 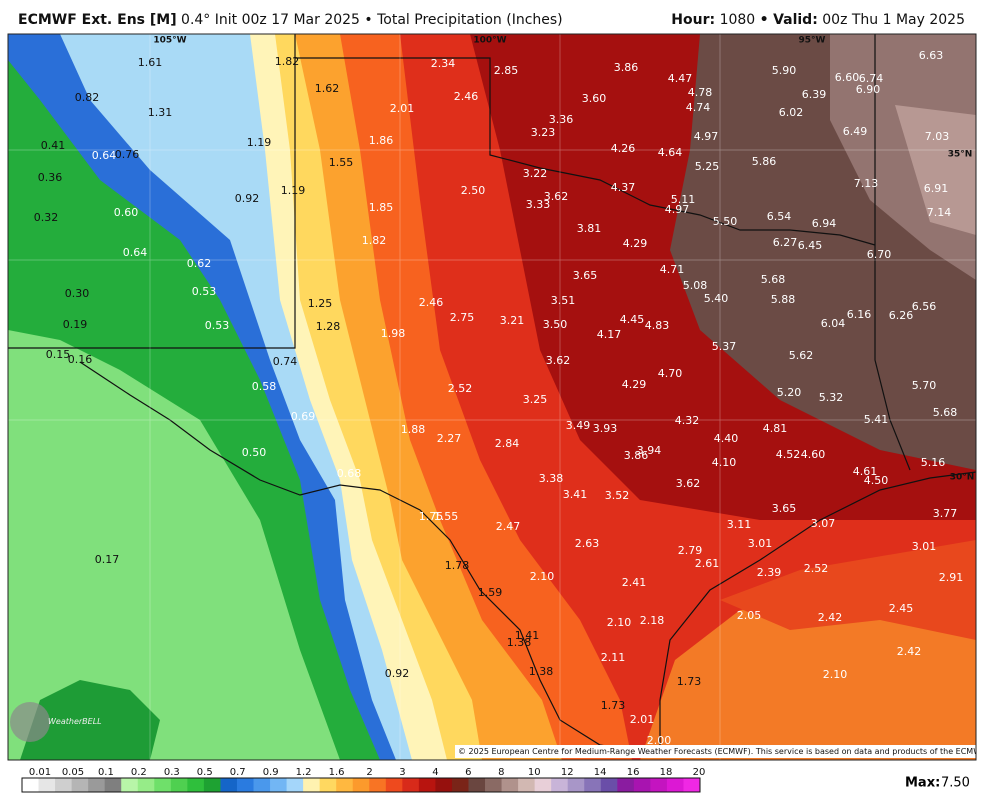 What do you see at coordinates (879, 254) in the screenshot?
I see `precip-label: 6.70` at bounding box center [879, 254].